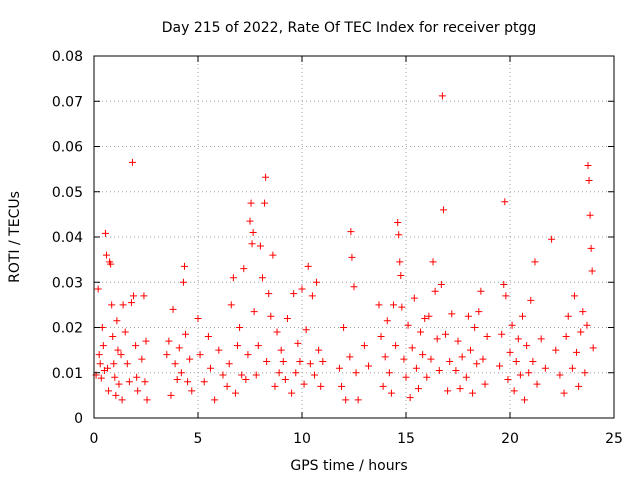 This screenshot has height=480, width=640. What do you see at coordinates (94, 439) in the screenshot?
I see `x-tick-label: 0` at bounding box center [94, 439].